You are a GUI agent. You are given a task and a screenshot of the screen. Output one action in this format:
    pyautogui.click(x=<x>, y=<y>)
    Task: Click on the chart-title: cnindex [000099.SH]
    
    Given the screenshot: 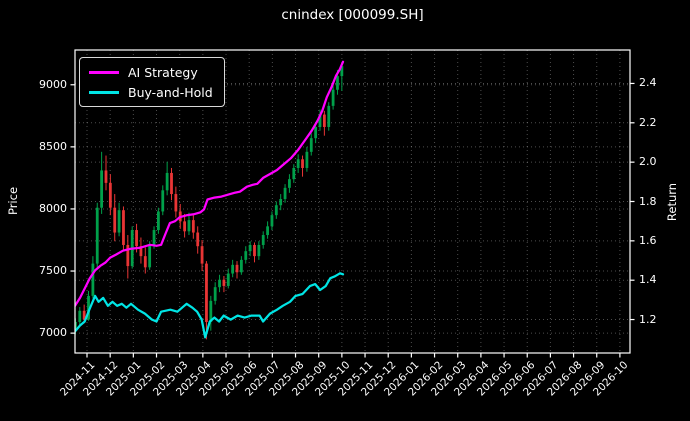 What is the action you would take?
    pyautogui.click(x=352, y=15)
    